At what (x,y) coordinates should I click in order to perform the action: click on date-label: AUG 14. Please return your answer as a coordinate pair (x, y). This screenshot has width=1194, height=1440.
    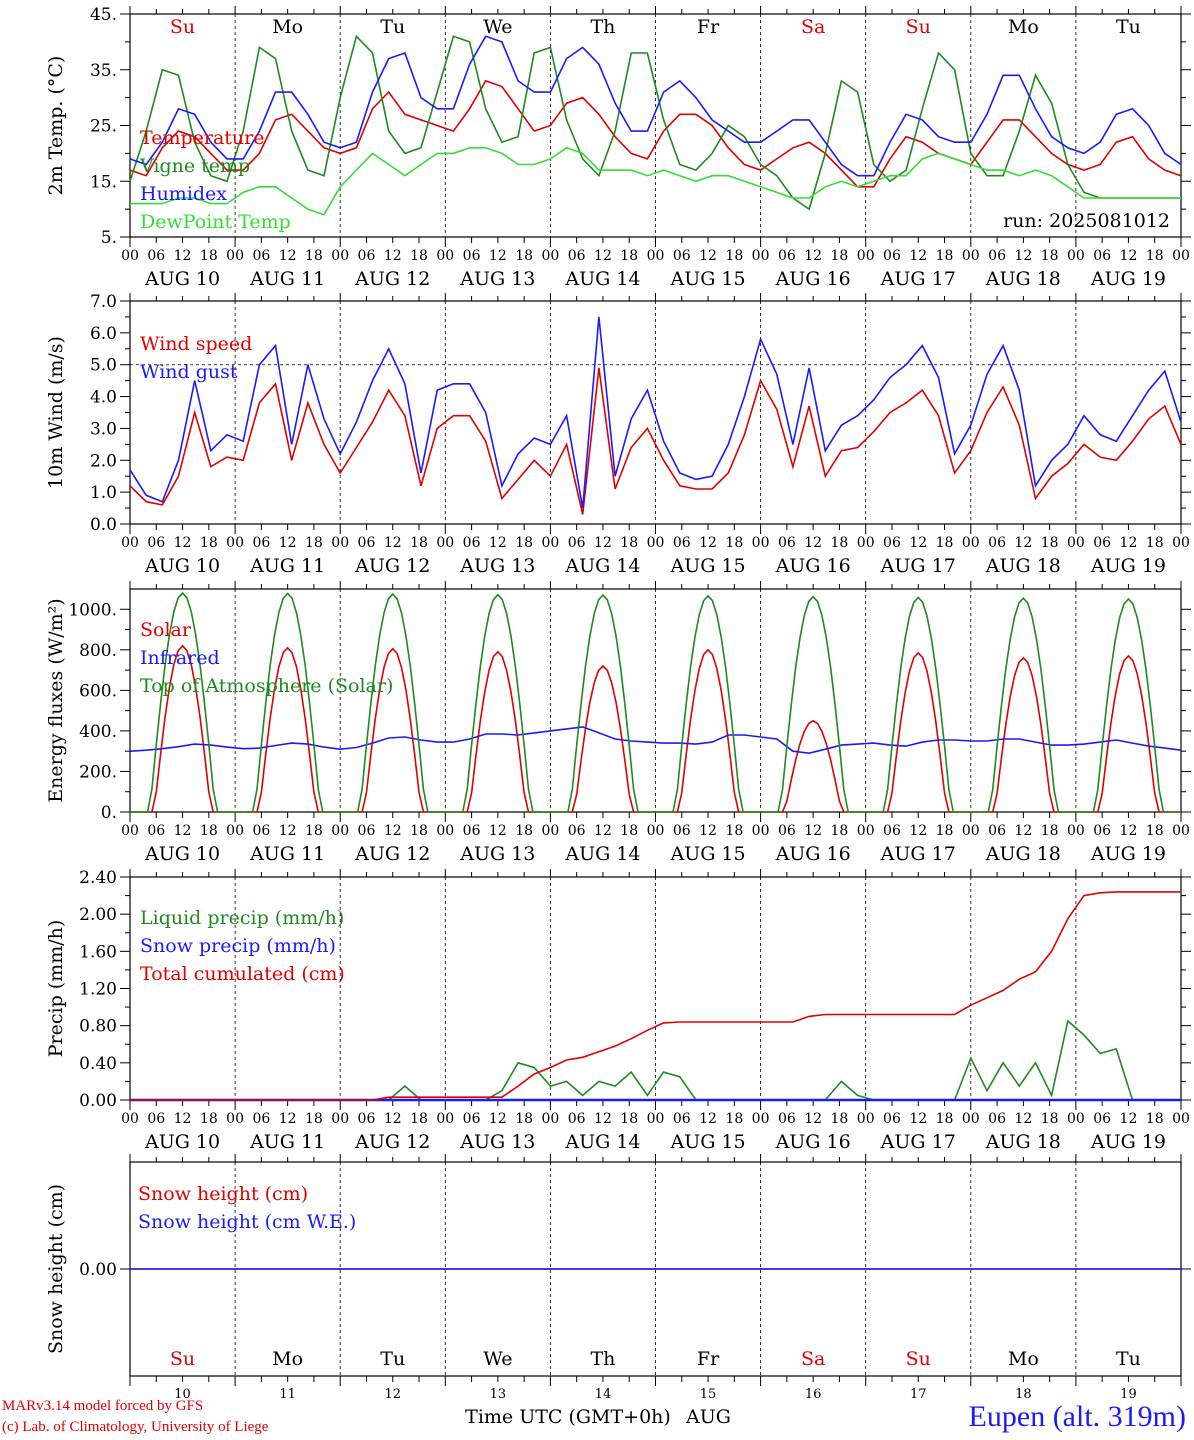
    Looking at the image, I should click on (602, 854).